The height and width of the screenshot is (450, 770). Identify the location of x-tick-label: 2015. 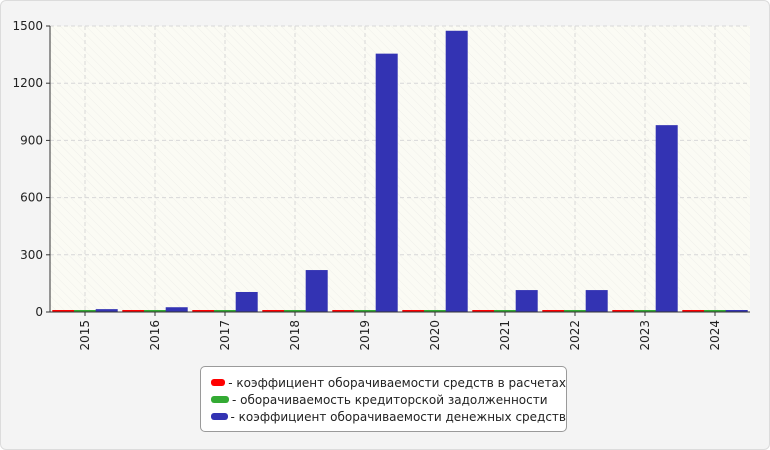
(85, 335).